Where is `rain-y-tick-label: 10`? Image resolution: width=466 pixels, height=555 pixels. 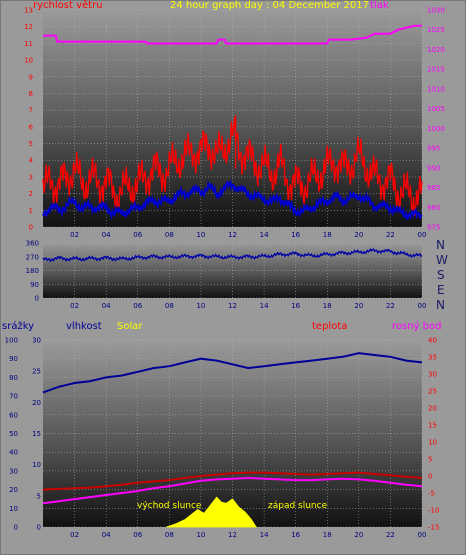
rain-y-tick-label: 10 is located at coordinates (36, 465).